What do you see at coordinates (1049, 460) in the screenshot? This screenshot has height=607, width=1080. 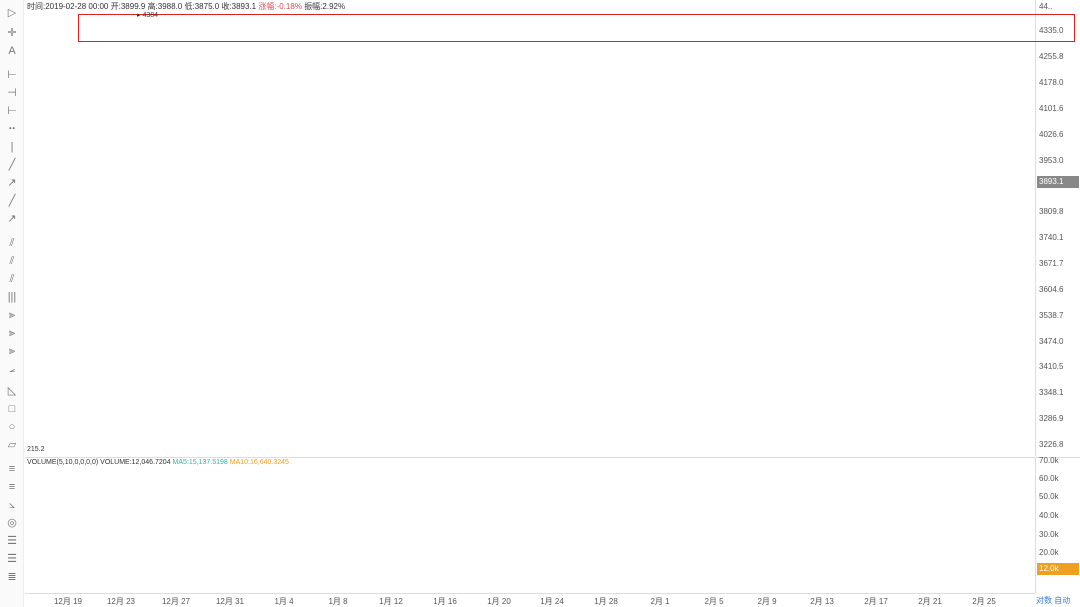 I see `volume-tick-label: 70.0k` at bounding box center [1049, 460].